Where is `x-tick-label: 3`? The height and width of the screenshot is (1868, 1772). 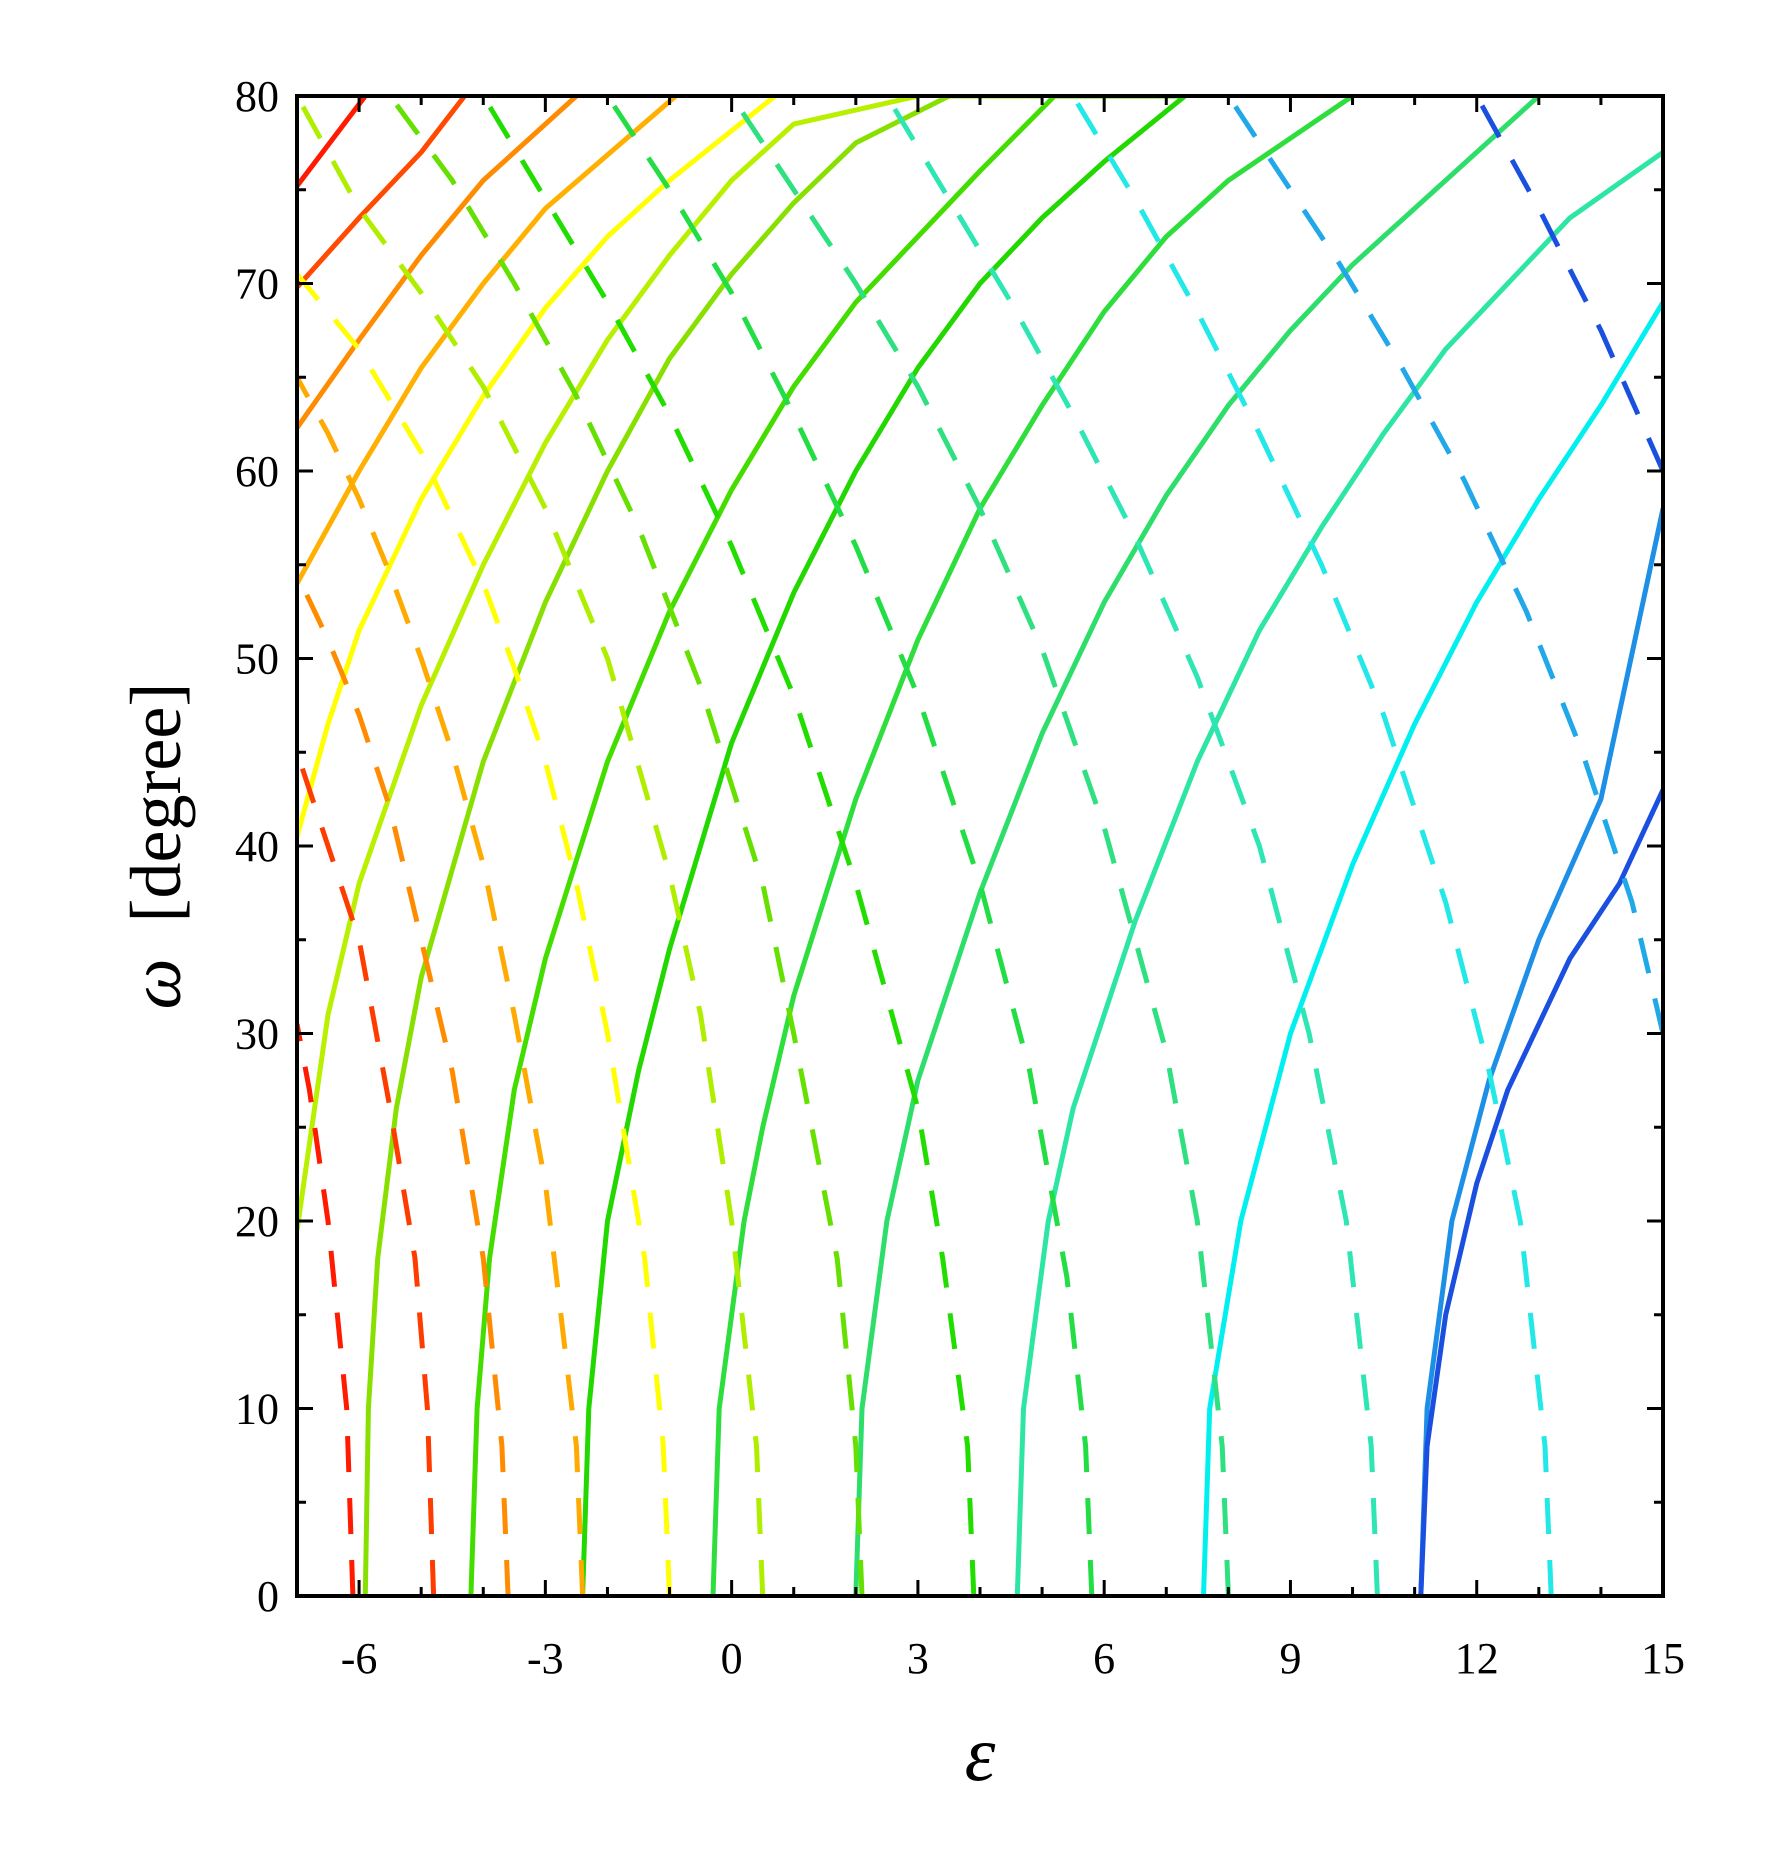 x-tick-label: 3 is located at coordinates (918, 1658).